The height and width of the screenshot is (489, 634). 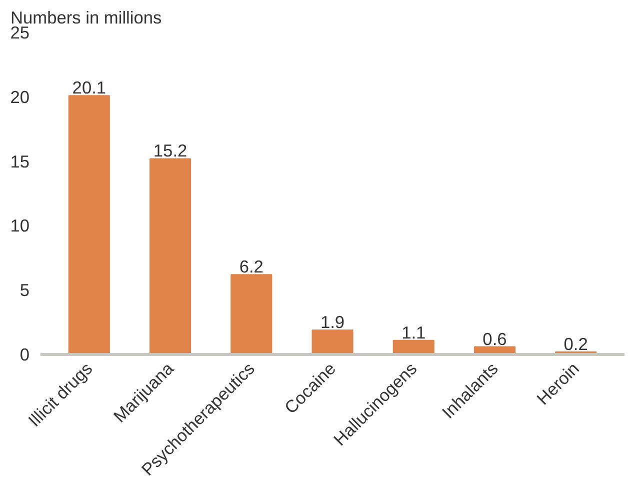 What do you see at coordinates (89, 88) in the screenshot?
I see `data-label: 20.1` at bounding box center [89, 88].